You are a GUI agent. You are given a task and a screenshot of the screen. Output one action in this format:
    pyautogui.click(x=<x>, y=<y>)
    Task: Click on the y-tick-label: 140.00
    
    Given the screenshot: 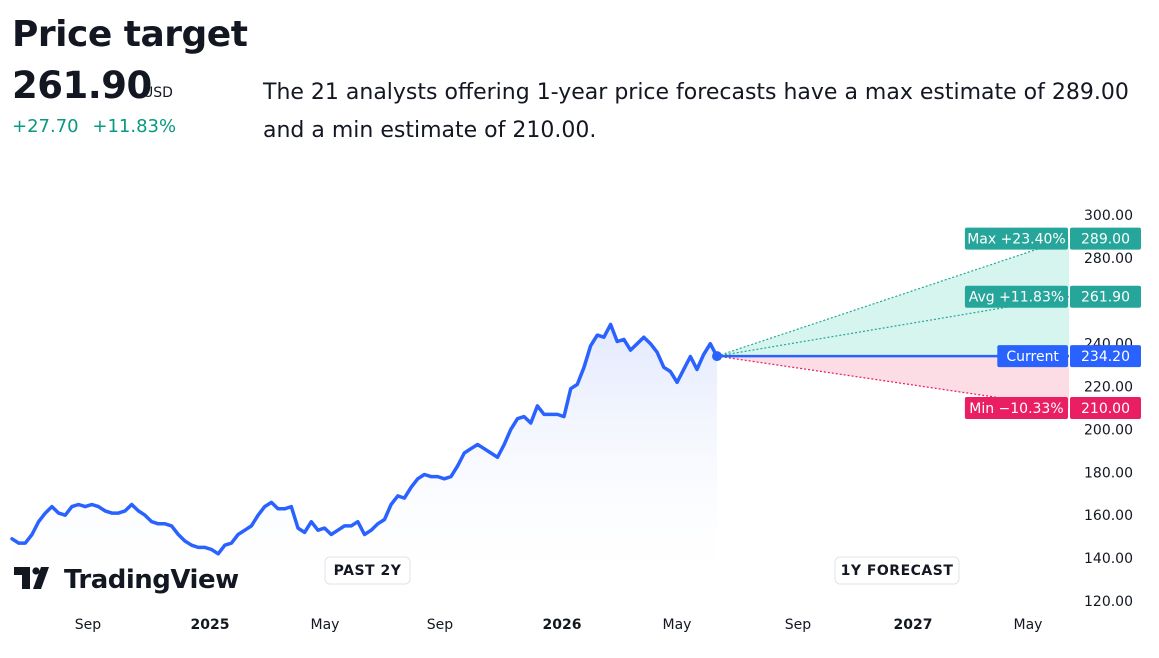 What is the action you would take?
    pyautogui.click(x=1108, y=559)
    